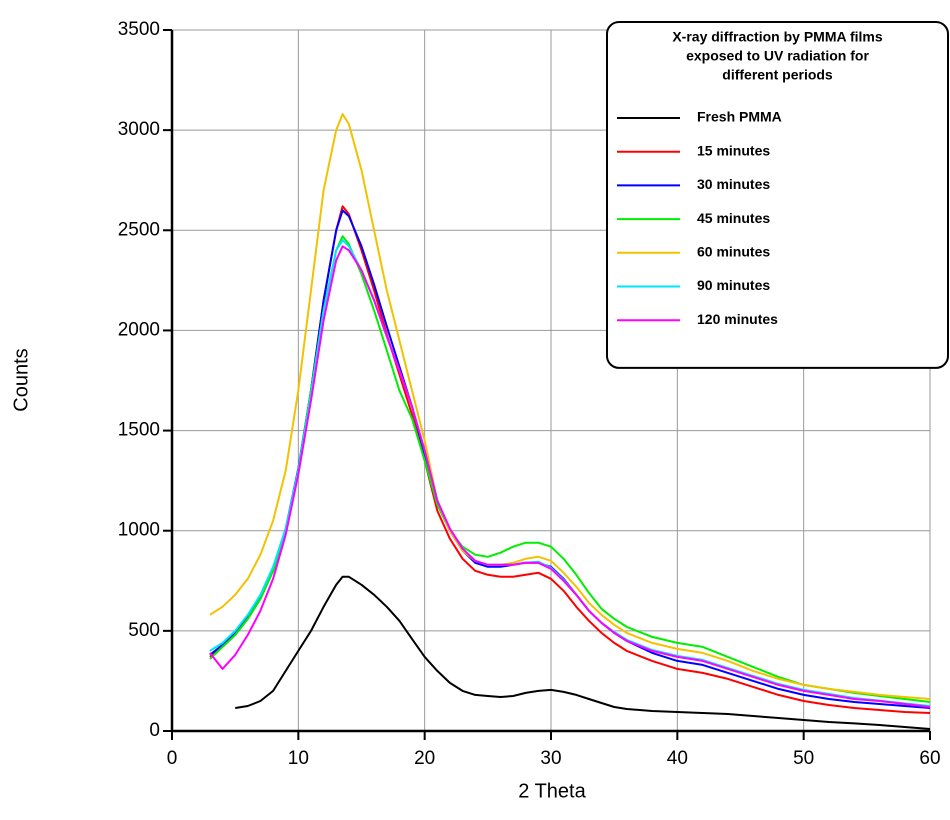 This screenshot has width=950, height=820. What do you see at coordinates (803, 758) in the screenshot?
I see `x-tick-label: 50` at bounding box center [803, 758].